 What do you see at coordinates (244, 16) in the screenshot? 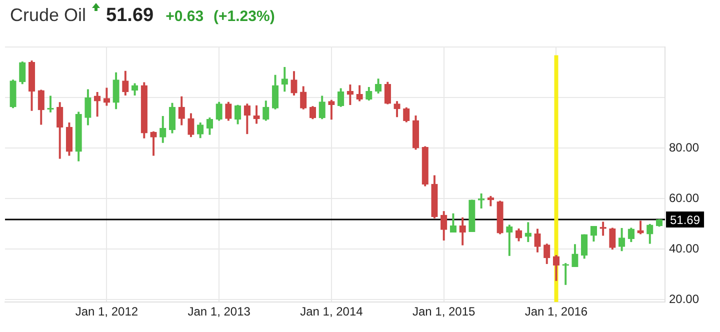
I see `text: (+1.23%)` at bounding box center [244, 16].